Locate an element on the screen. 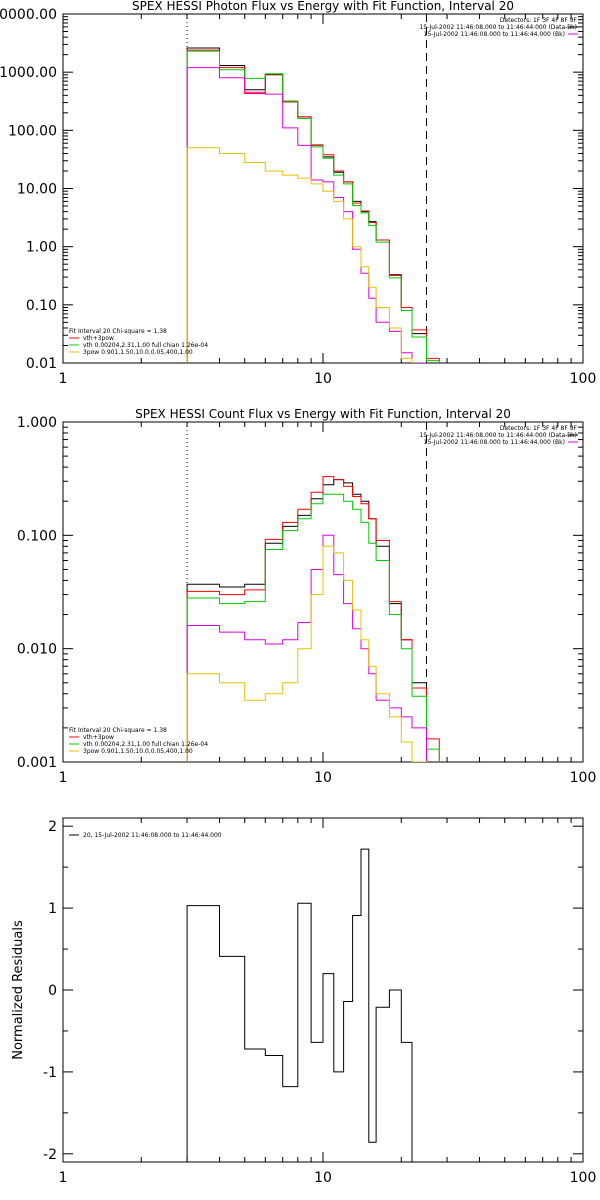 This screenshot has height=1200, width=600. y-tick-label: -2 is located at coordinates (50, 1155).